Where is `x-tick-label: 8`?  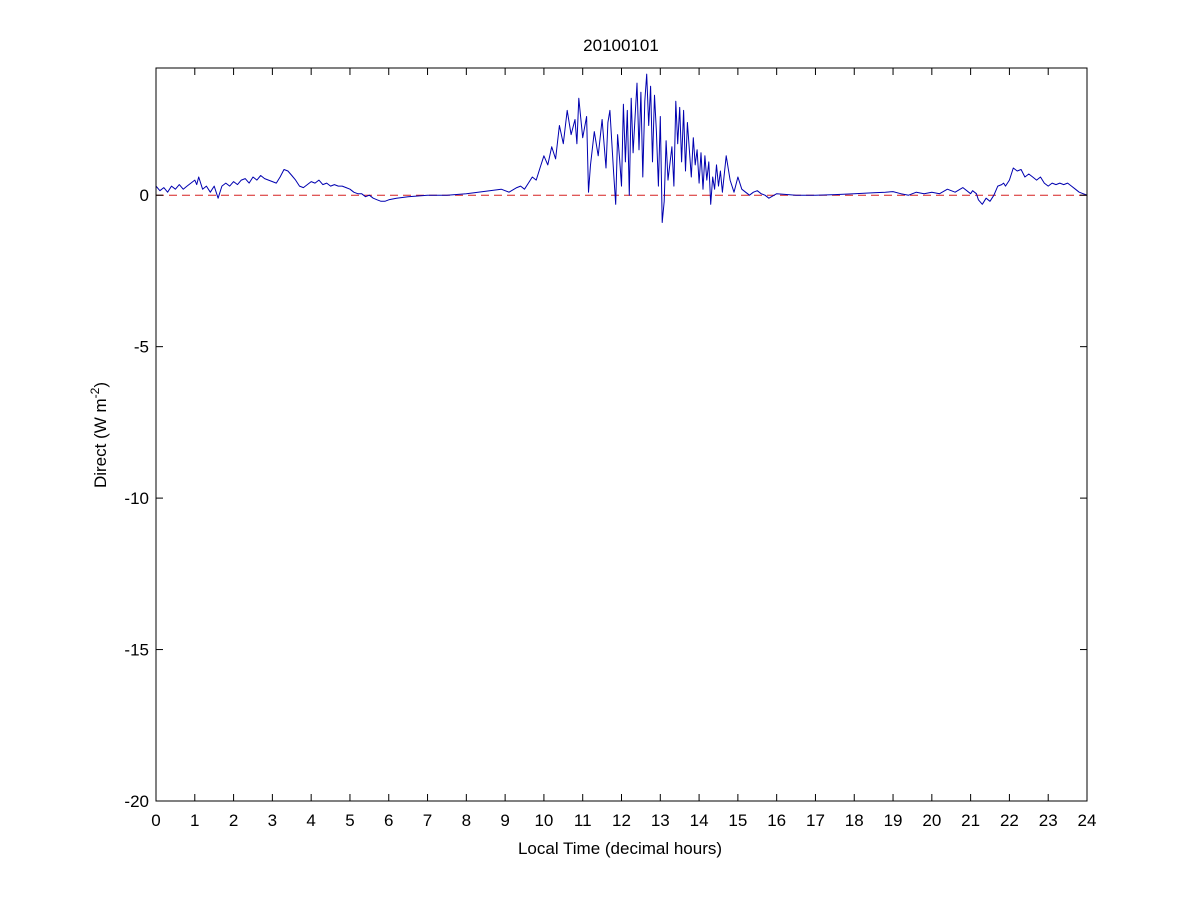 x-tick-label: 8 is located at coordinates (466, 820).